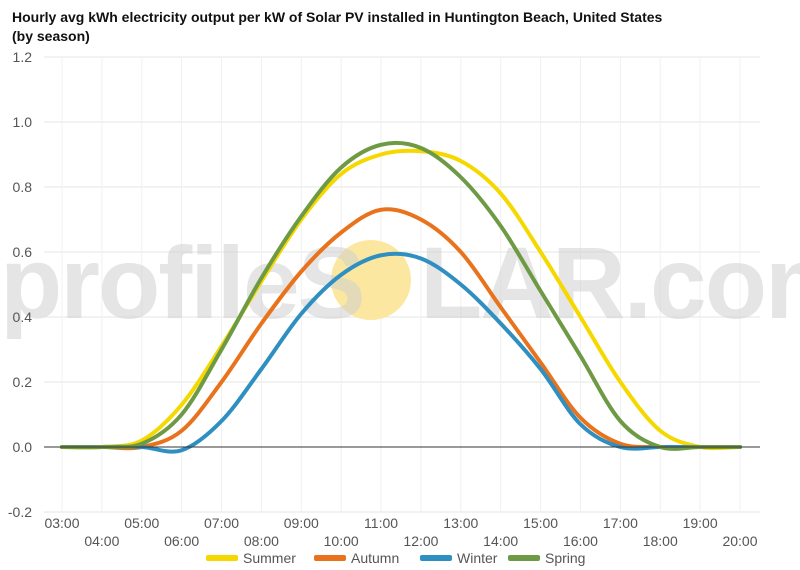 Image resolution: width=800 pixels, height=570 pixels. I want to click on x-tick-label: 11:00, so click(381, 523).